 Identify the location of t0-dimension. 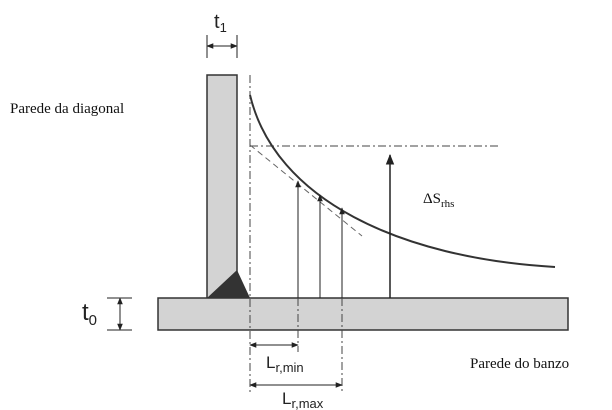
(119, 314).